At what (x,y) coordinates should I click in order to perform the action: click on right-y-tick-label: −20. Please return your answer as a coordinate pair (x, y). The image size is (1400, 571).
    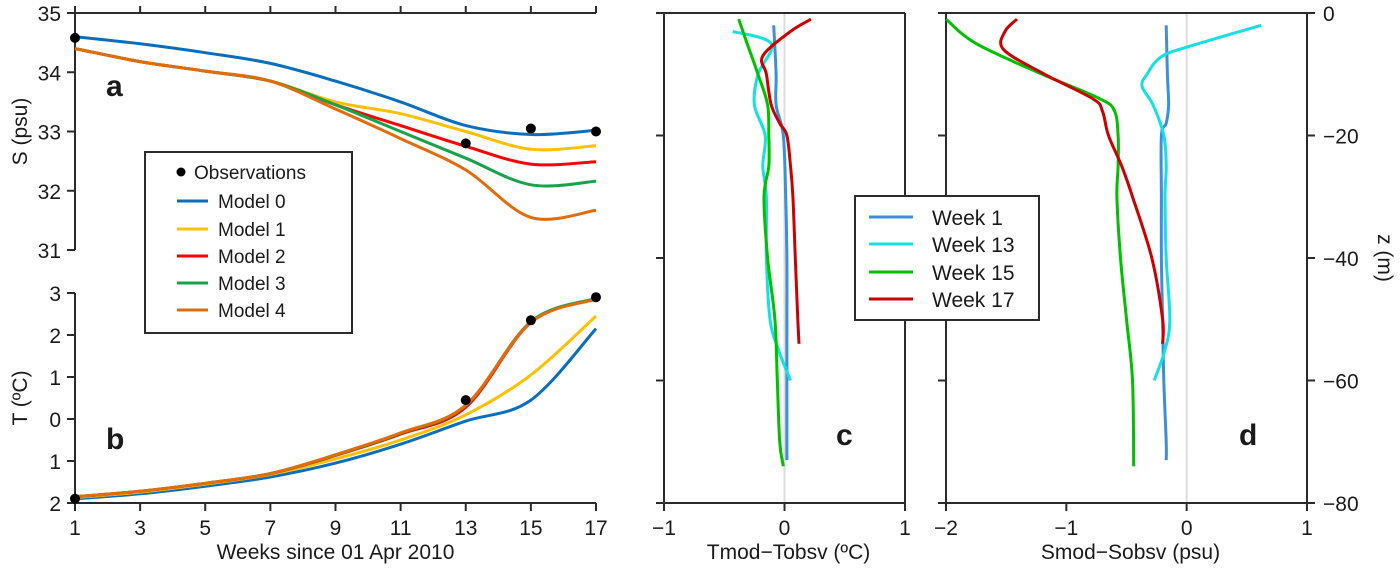
    Looking at the image, I should click on (1341, 137).